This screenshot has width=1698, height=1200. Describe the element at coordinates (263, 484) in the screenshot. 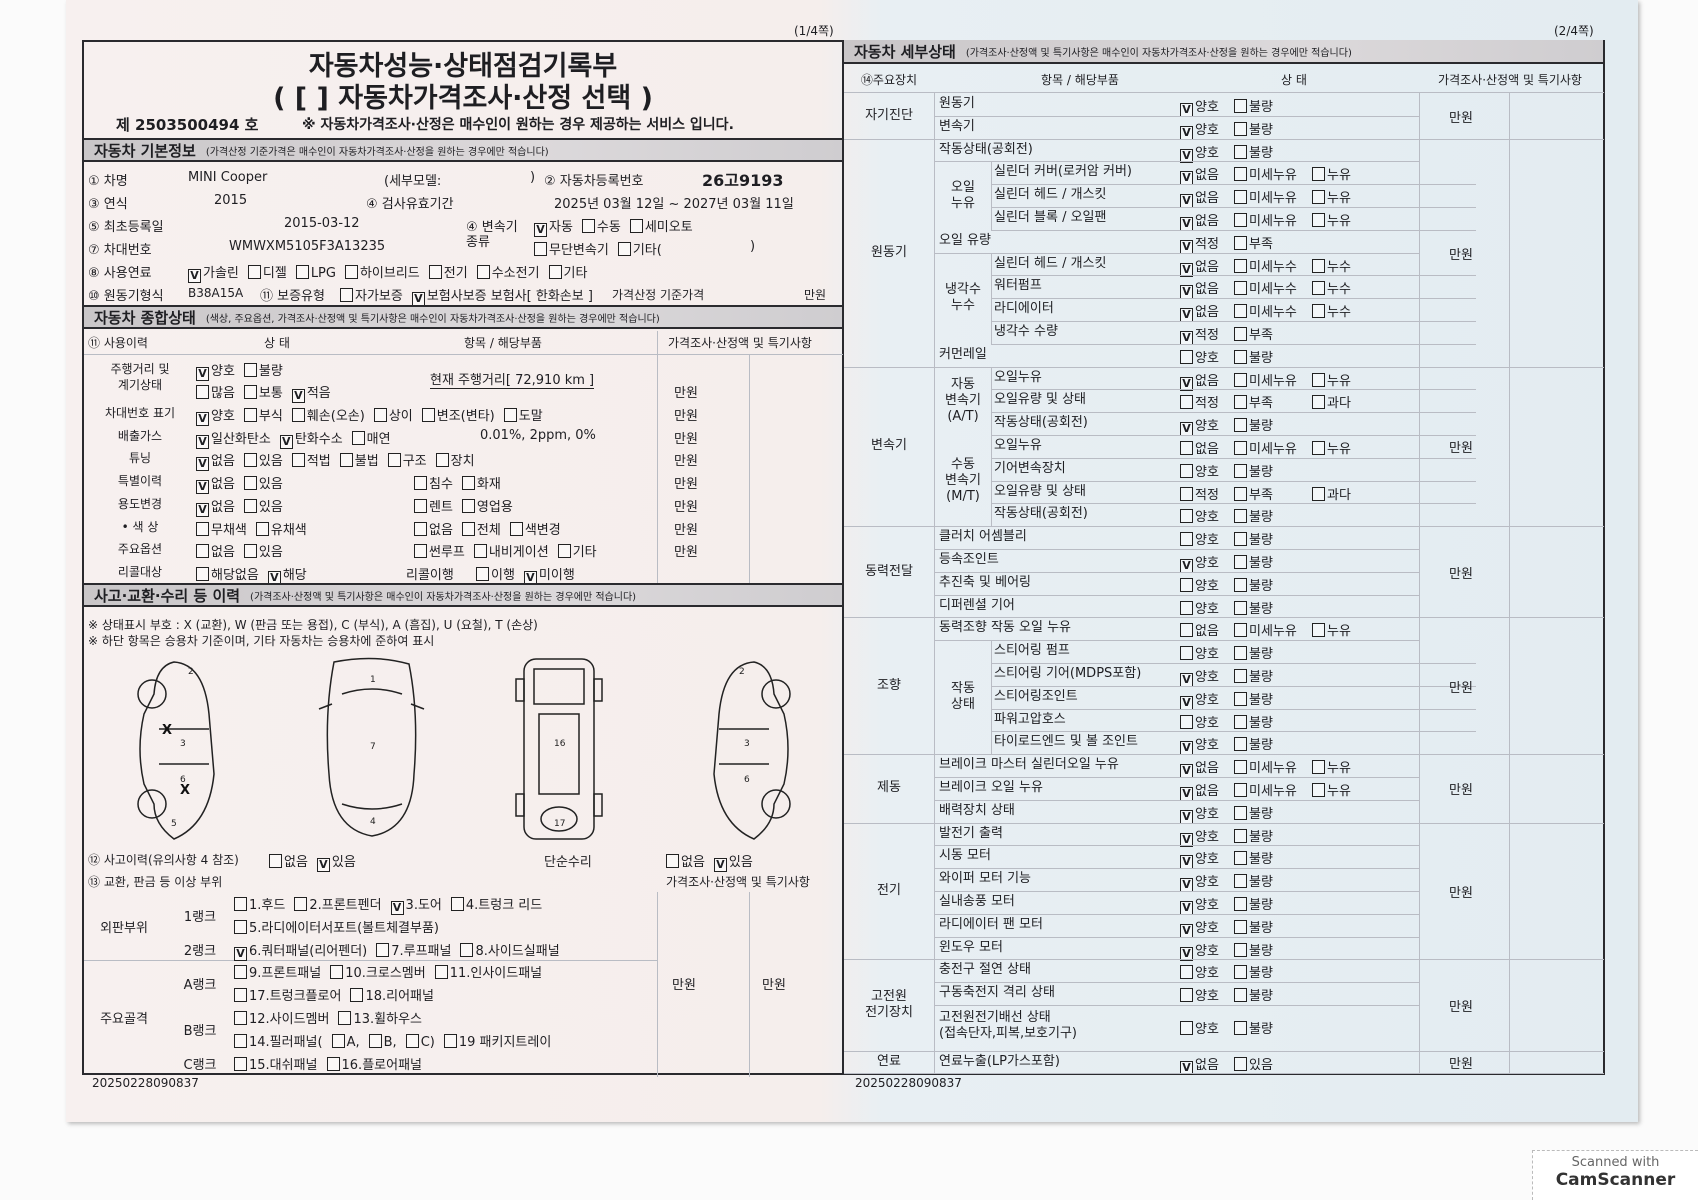

I see `checkbox-option: 있음` at that location.